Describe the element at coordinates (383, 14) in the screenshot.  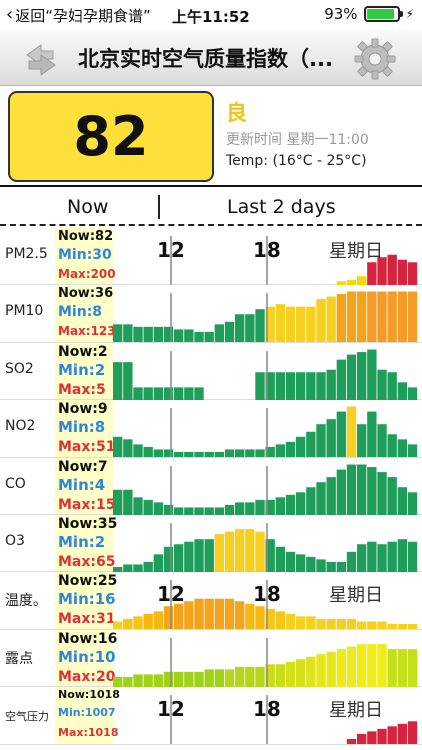
I see `battery-icon` at that location.